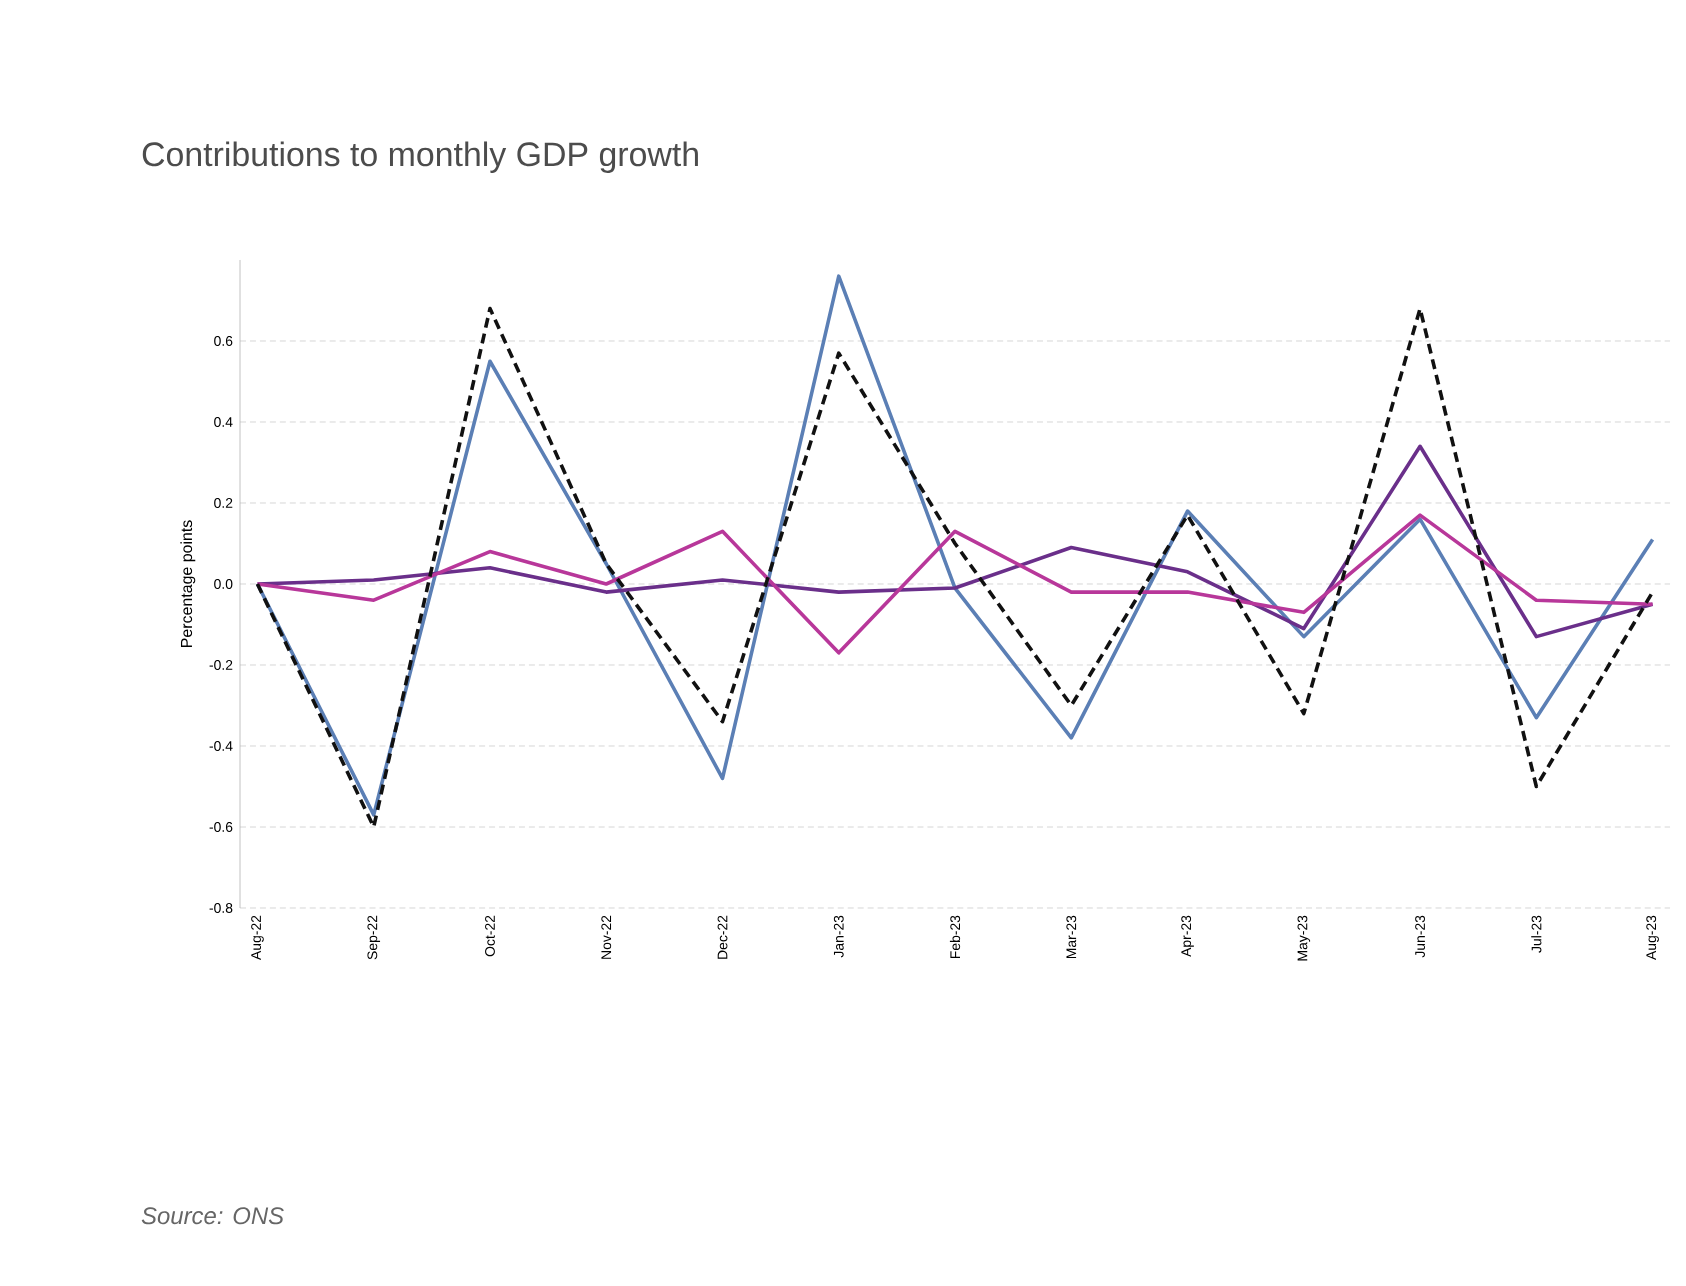 This screenshot has width=1686, height=1286. Describe the element at coordinates (212, 1216) in the screenshot. I see `source-note: Source: ONS` at that location.